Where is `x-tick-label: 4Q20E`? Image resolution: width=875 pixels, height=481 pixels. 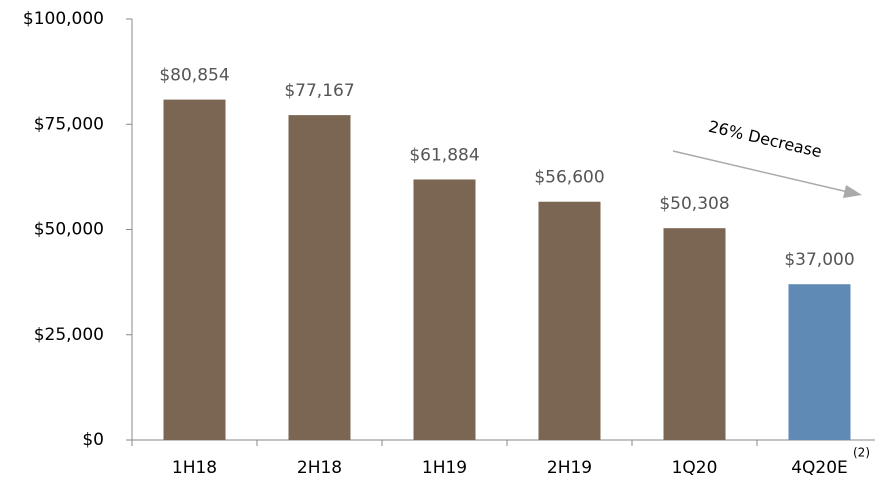
x-tick-label: 4Q20E is located at coordinates (819, 468).